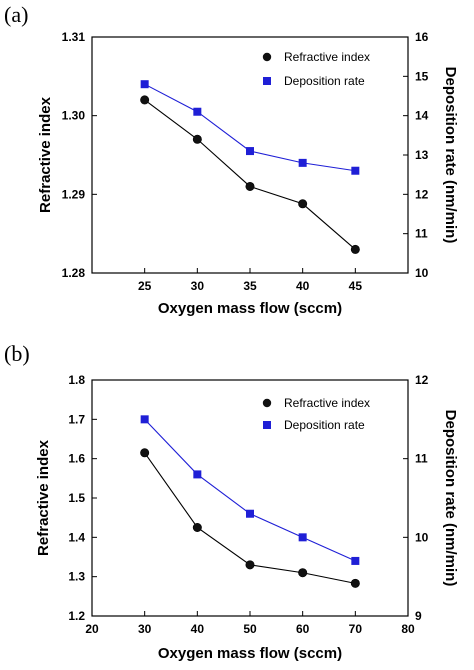  What do you see at coordinates (250, 286) in the screenshot?
I see `x-tick-label: 35` at bounding box center [250, 286].